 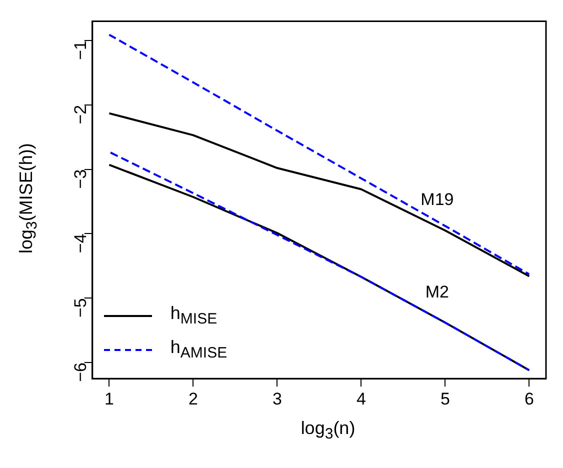 I want to click on annotation: M19, so click(x=437, y=200).